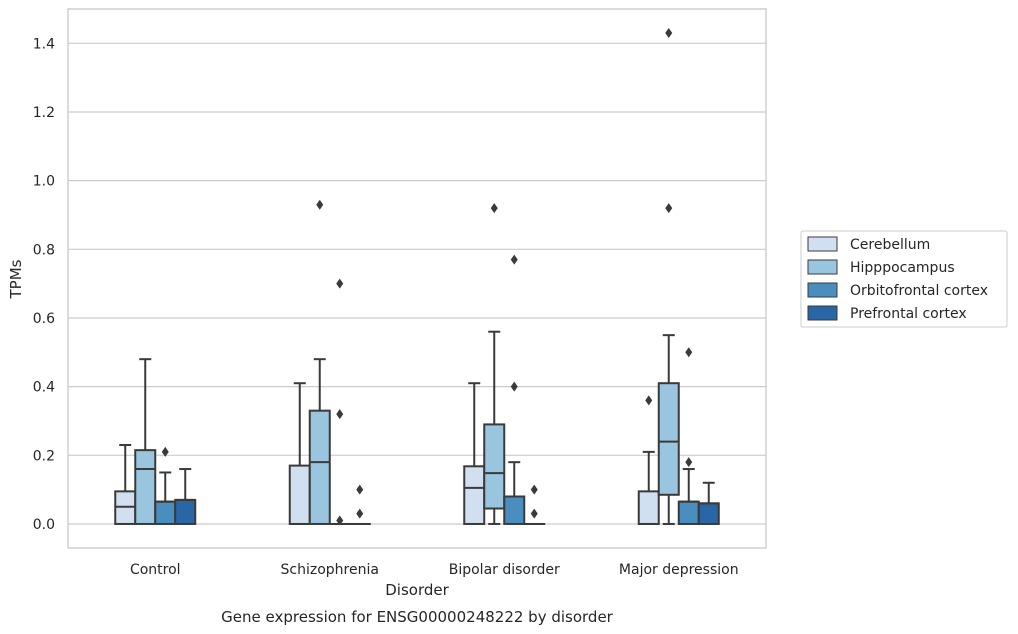  What do you see at coordinates (44, 250) in the screenshot?
I see `y-tick-label: 0.8` at bounding box center [44, 250].